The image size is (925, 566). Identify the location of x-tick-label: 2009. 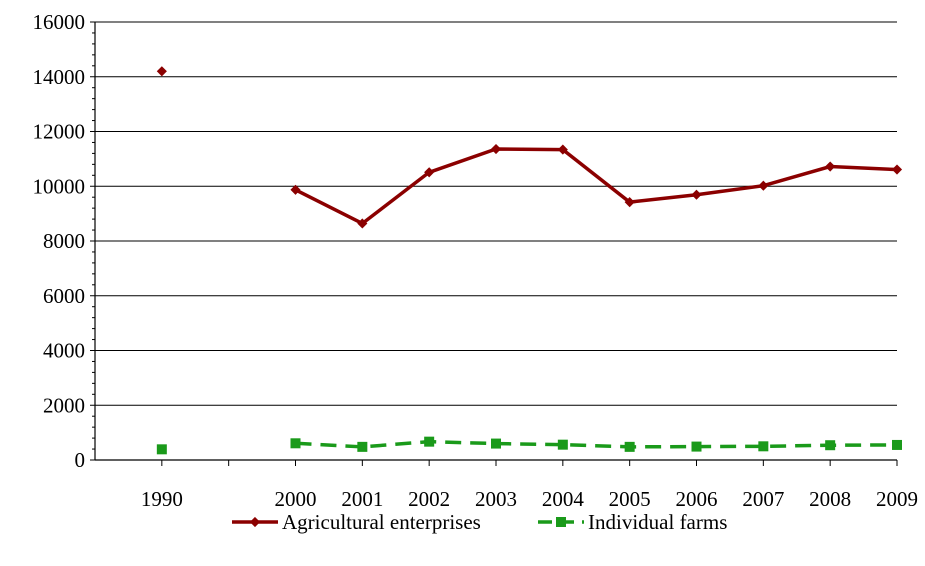
(897, 499).